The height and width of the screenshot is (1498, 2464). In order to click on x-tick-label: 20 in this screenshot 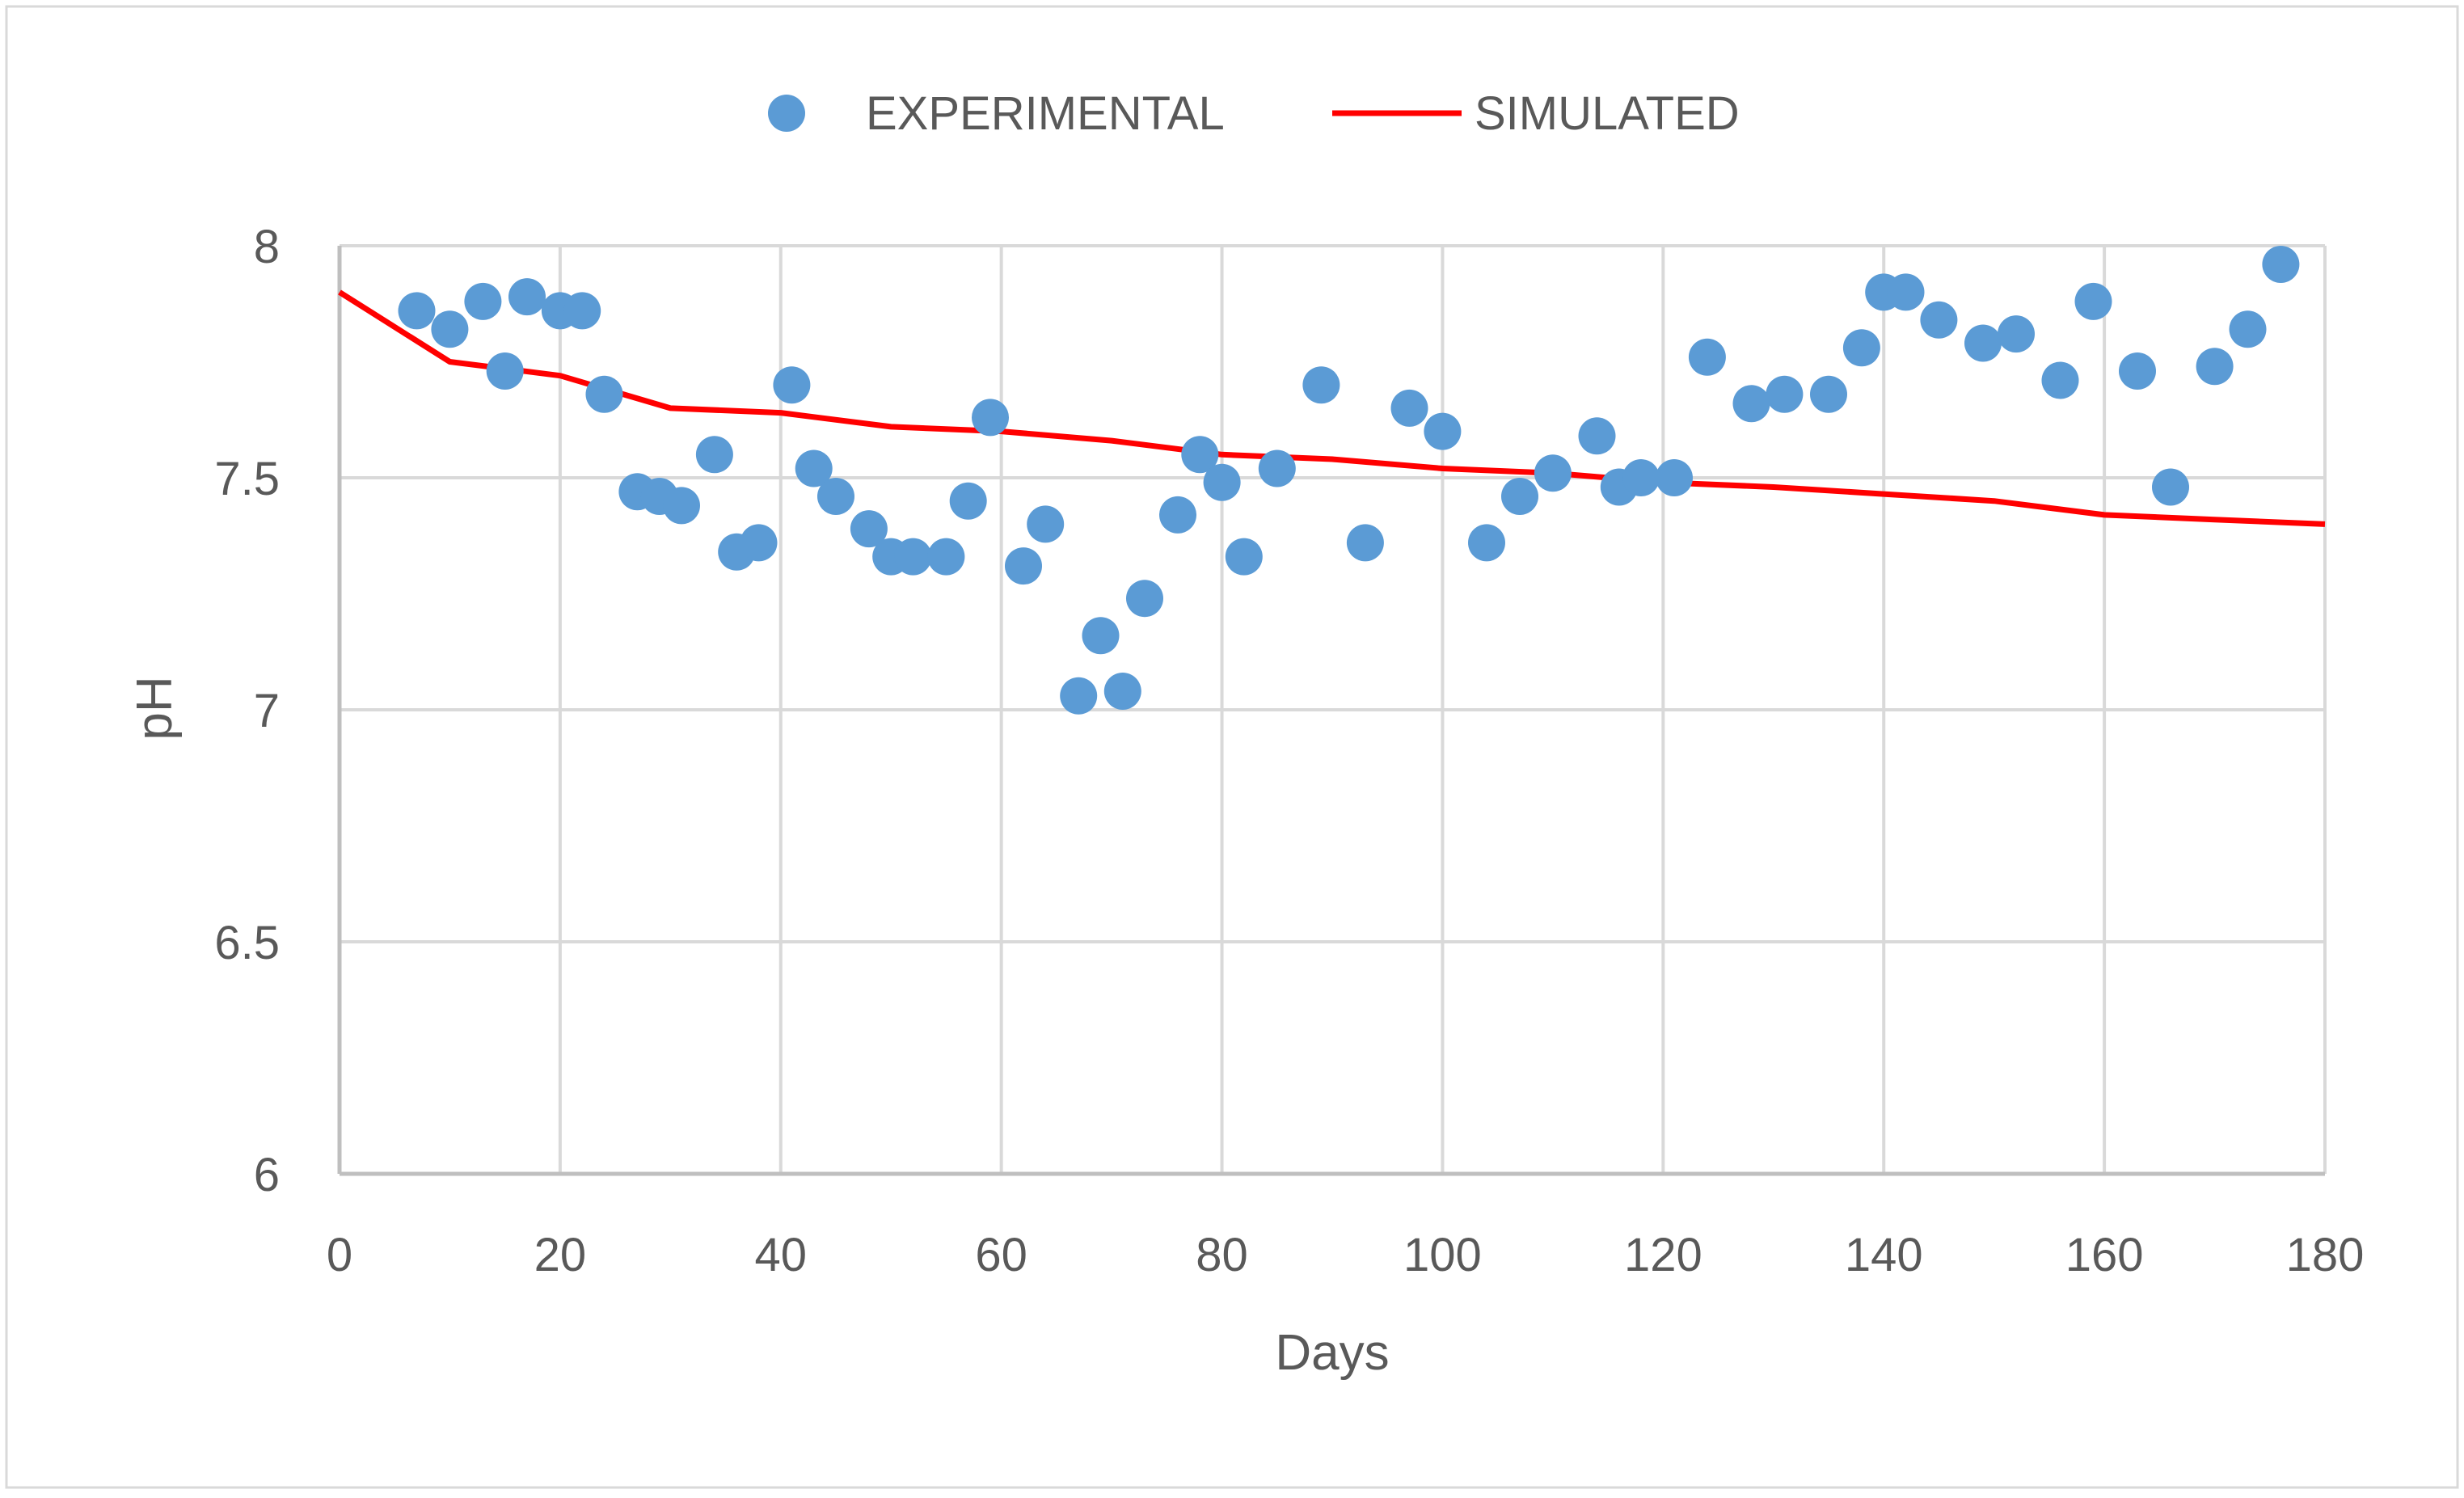, I will do `click(561, 1255)`.